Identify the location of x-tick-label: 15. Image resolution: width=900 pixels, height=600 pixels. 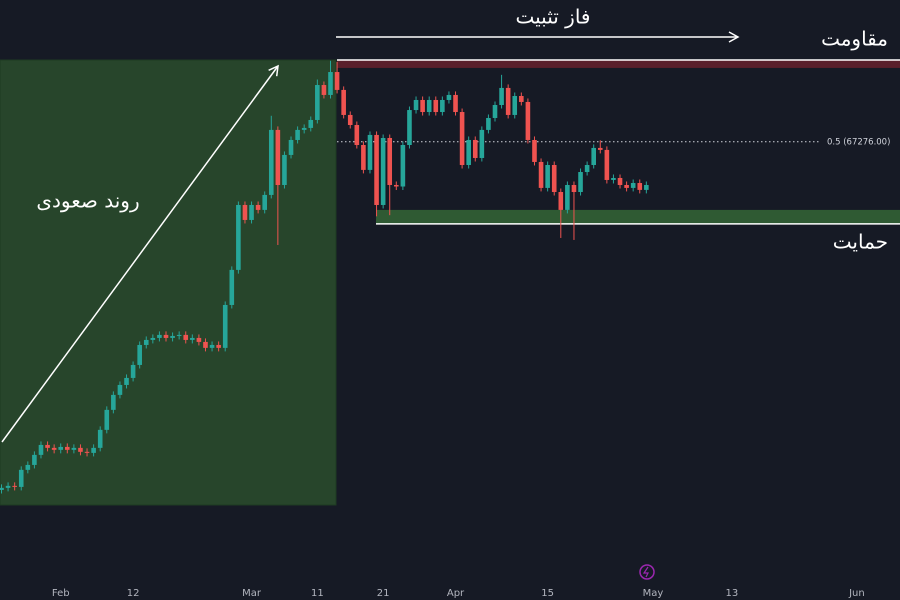
(547, 593).